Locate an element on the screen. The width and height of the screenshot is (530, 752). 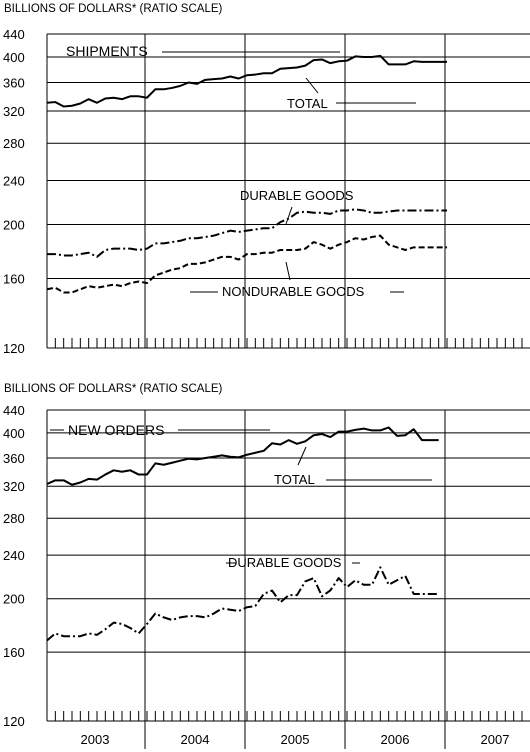
panel1-durable-pointer is located at coordinates (289, 215).